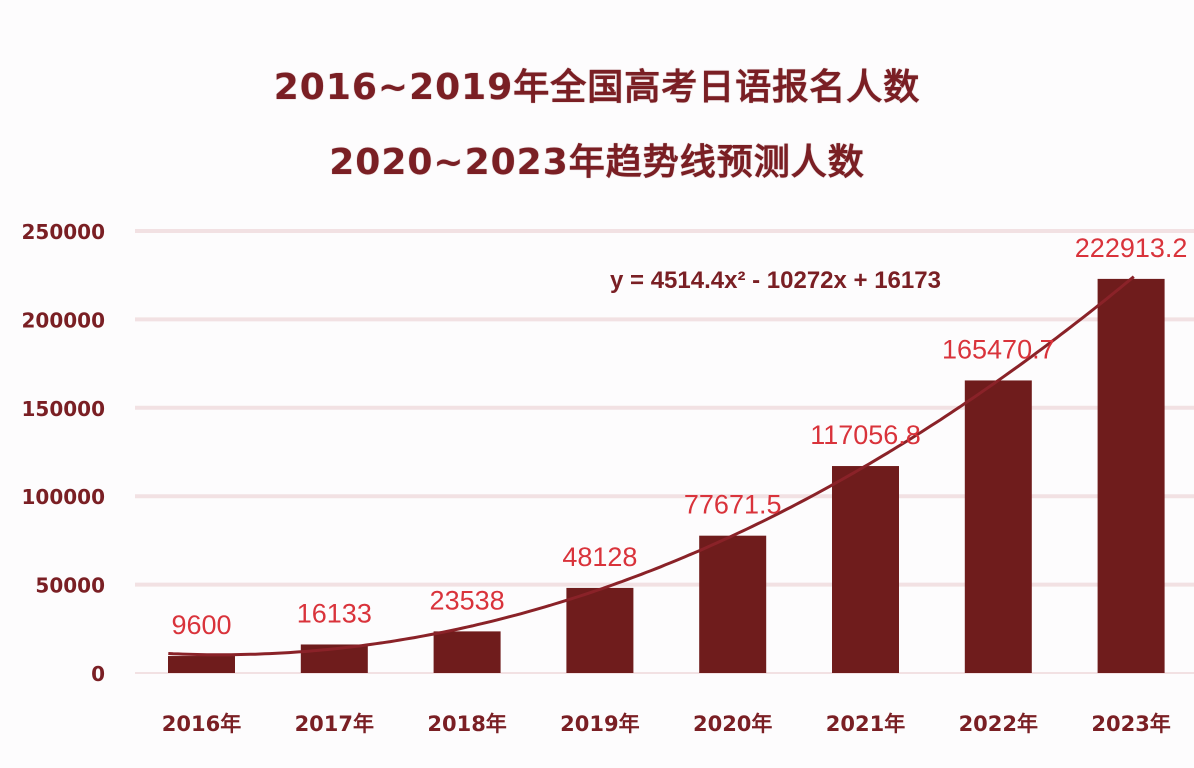  Describe the element at coordinates (1131, 475) in the screenshot. I see `bar-2023年` at that location.